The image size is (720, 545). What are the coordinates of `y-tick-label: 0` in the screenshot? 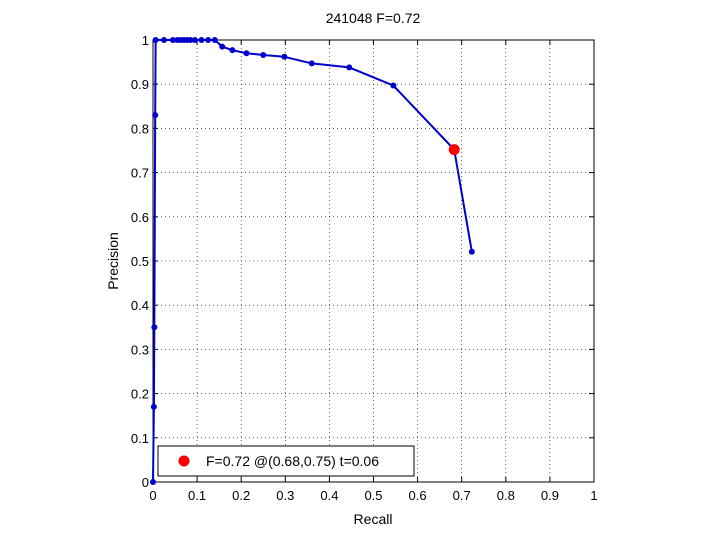 It's located at (145, 482).